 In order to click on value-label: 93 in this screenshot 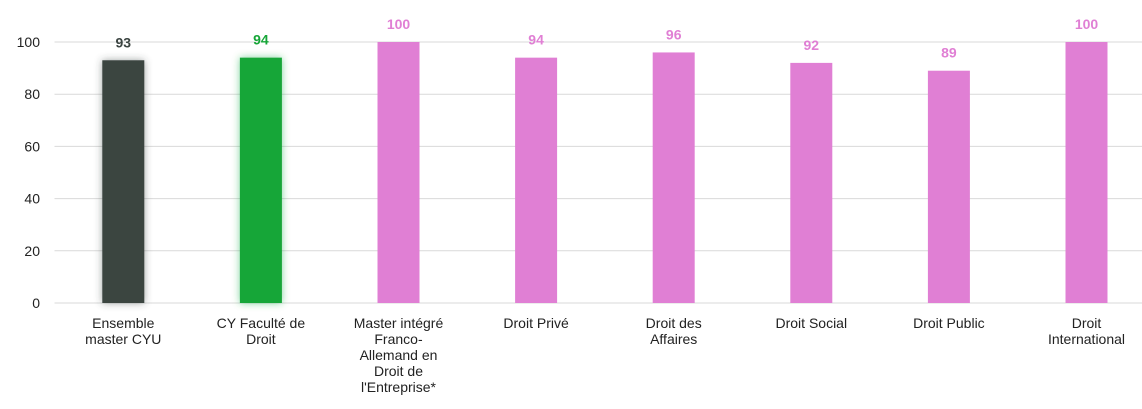, I will do `click(124, 42)`.